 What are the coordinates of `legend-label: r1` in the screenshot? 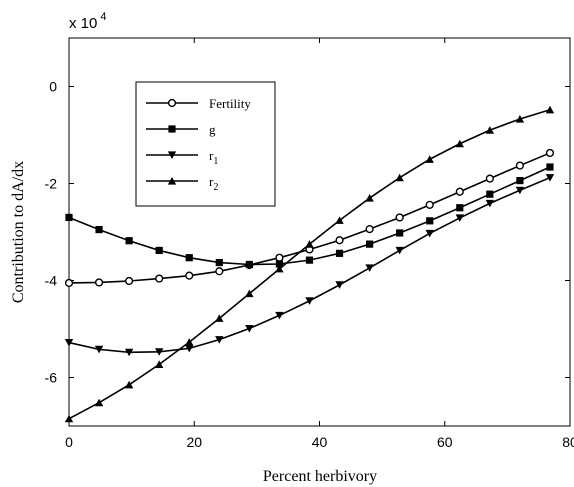 It's located at (213, 157).